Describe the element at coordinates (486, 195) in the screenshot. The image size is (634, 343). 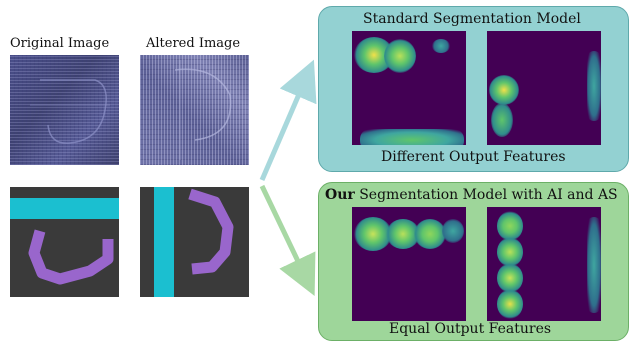
I see `our-model-title-rest: Segmentation Model with AI and AS` at that location.